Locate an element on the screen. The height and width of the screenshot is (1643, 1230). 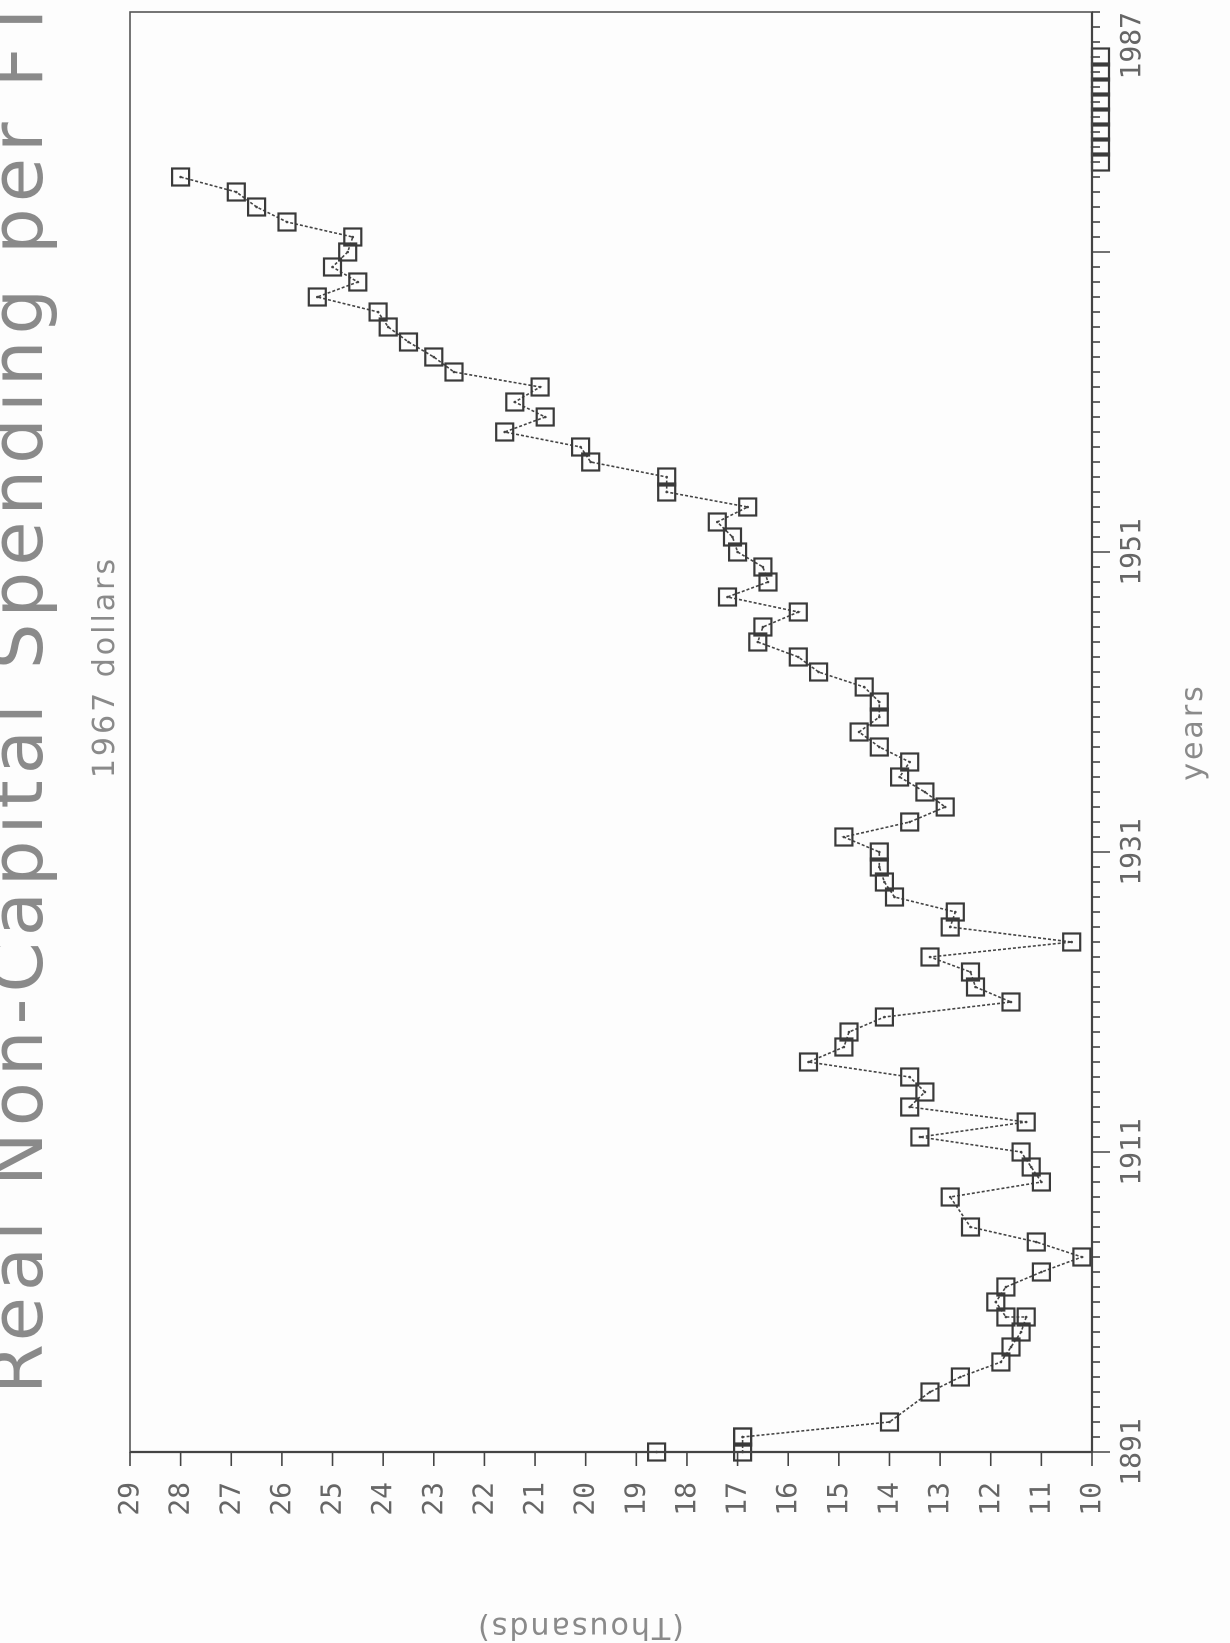
y-tick-label: 13 is located at coordinates (938, 1499).